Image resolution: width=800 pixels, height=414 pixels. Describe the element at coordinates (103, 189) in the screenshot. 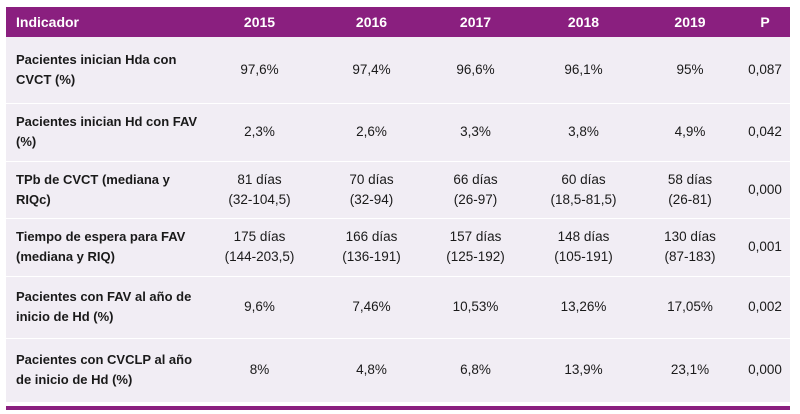

I see `row-label: TPb de CVCT (mediana y RIQc)` at that location.